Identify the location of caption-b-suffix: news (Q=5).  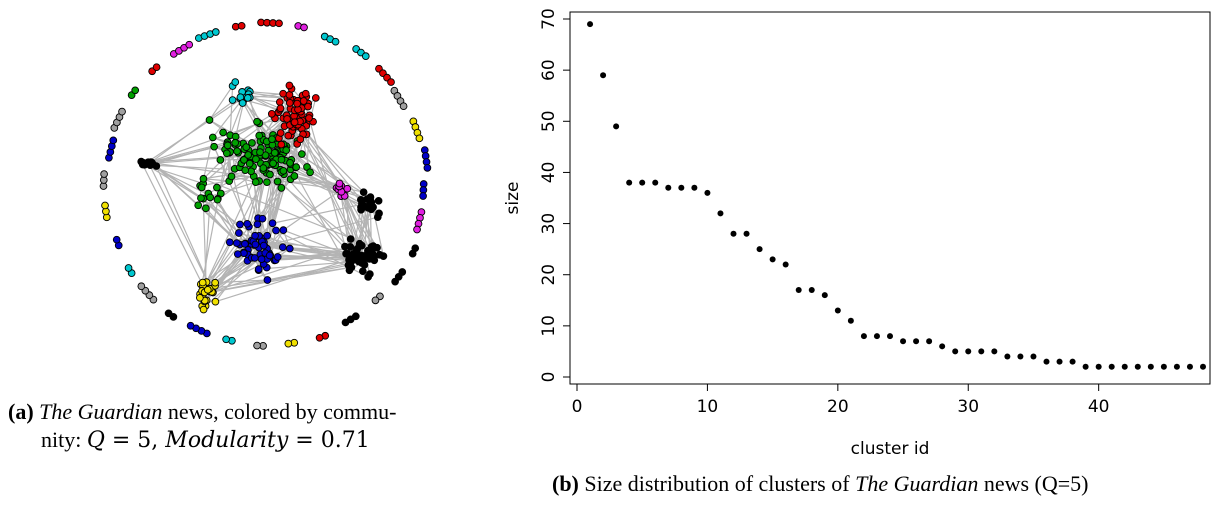
(1033, 483).